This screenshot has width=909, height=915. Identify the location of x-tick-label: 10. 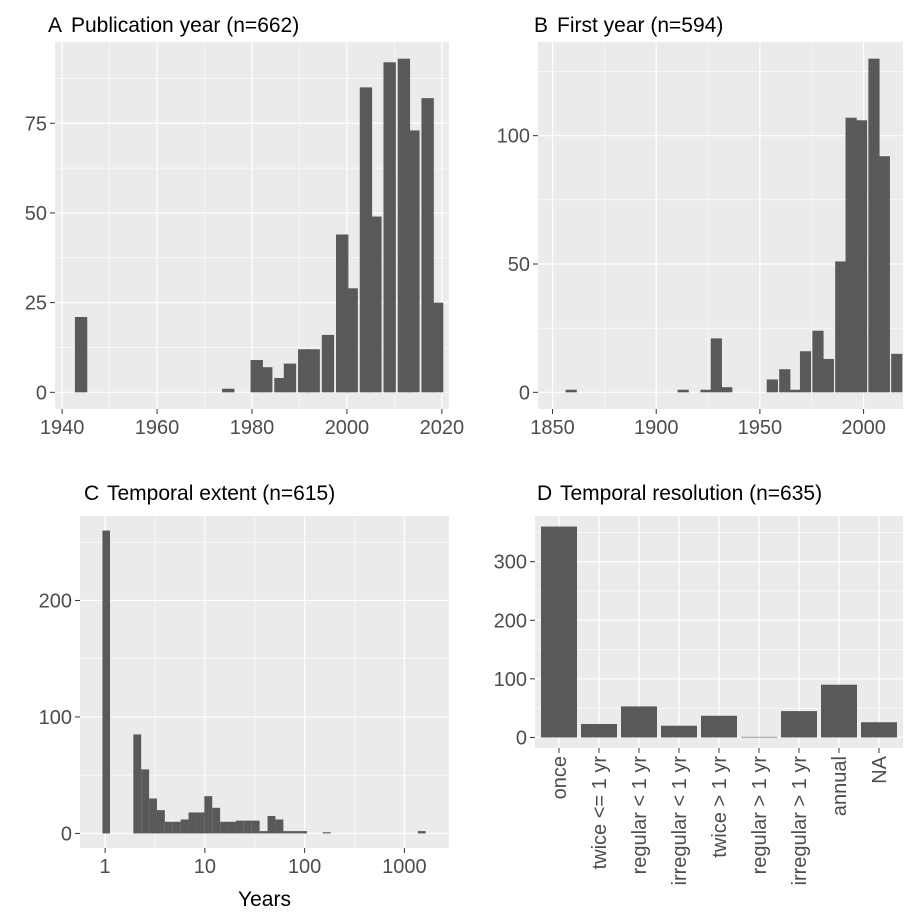
(205, 867).